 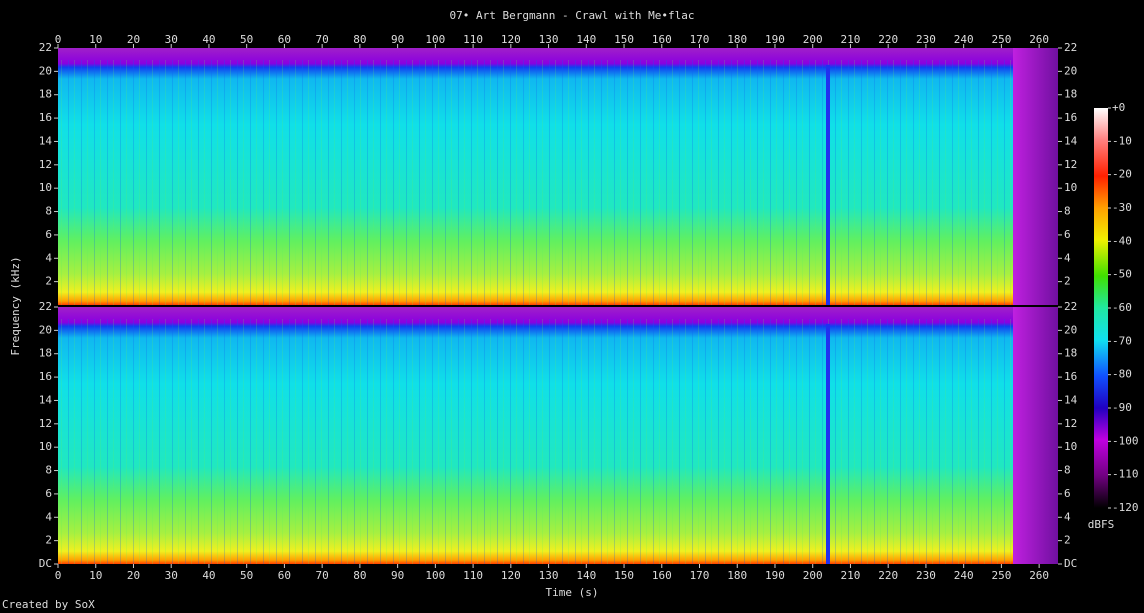 I want to click on x-tick-label: 200, so click(x=813, y=575).